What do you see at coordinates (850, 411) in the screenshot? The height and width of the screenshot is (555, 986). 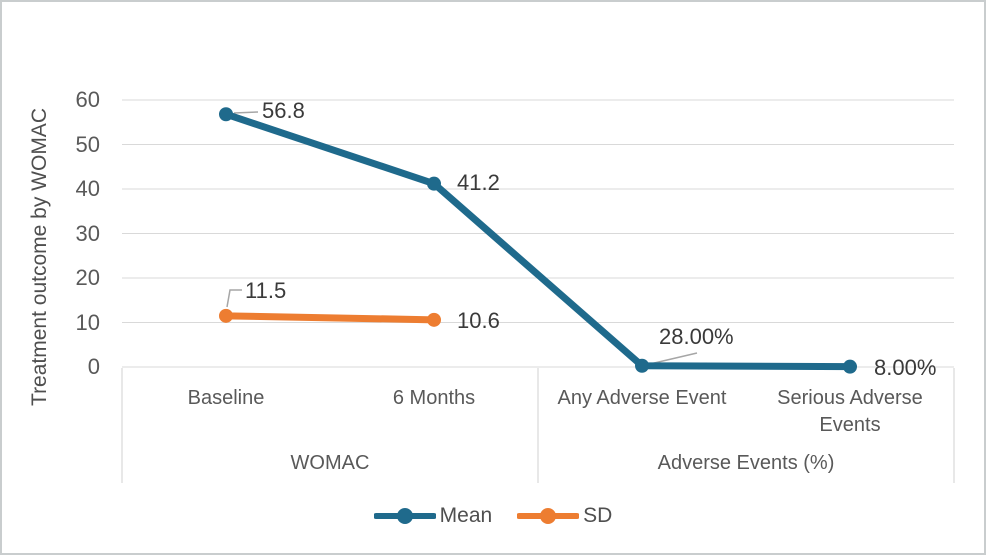 I see `category-label: Serious Adverse Events` at bounding box center [850, 411].